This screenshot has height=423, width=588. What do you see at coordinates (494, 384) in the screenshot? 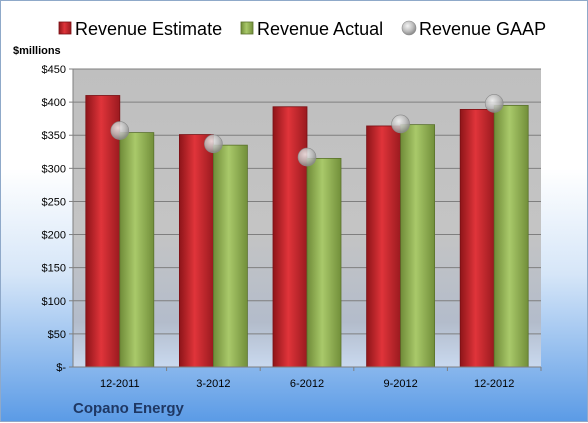
I see `x-tick-label: 12-2012` at bounding box center [494, 384].